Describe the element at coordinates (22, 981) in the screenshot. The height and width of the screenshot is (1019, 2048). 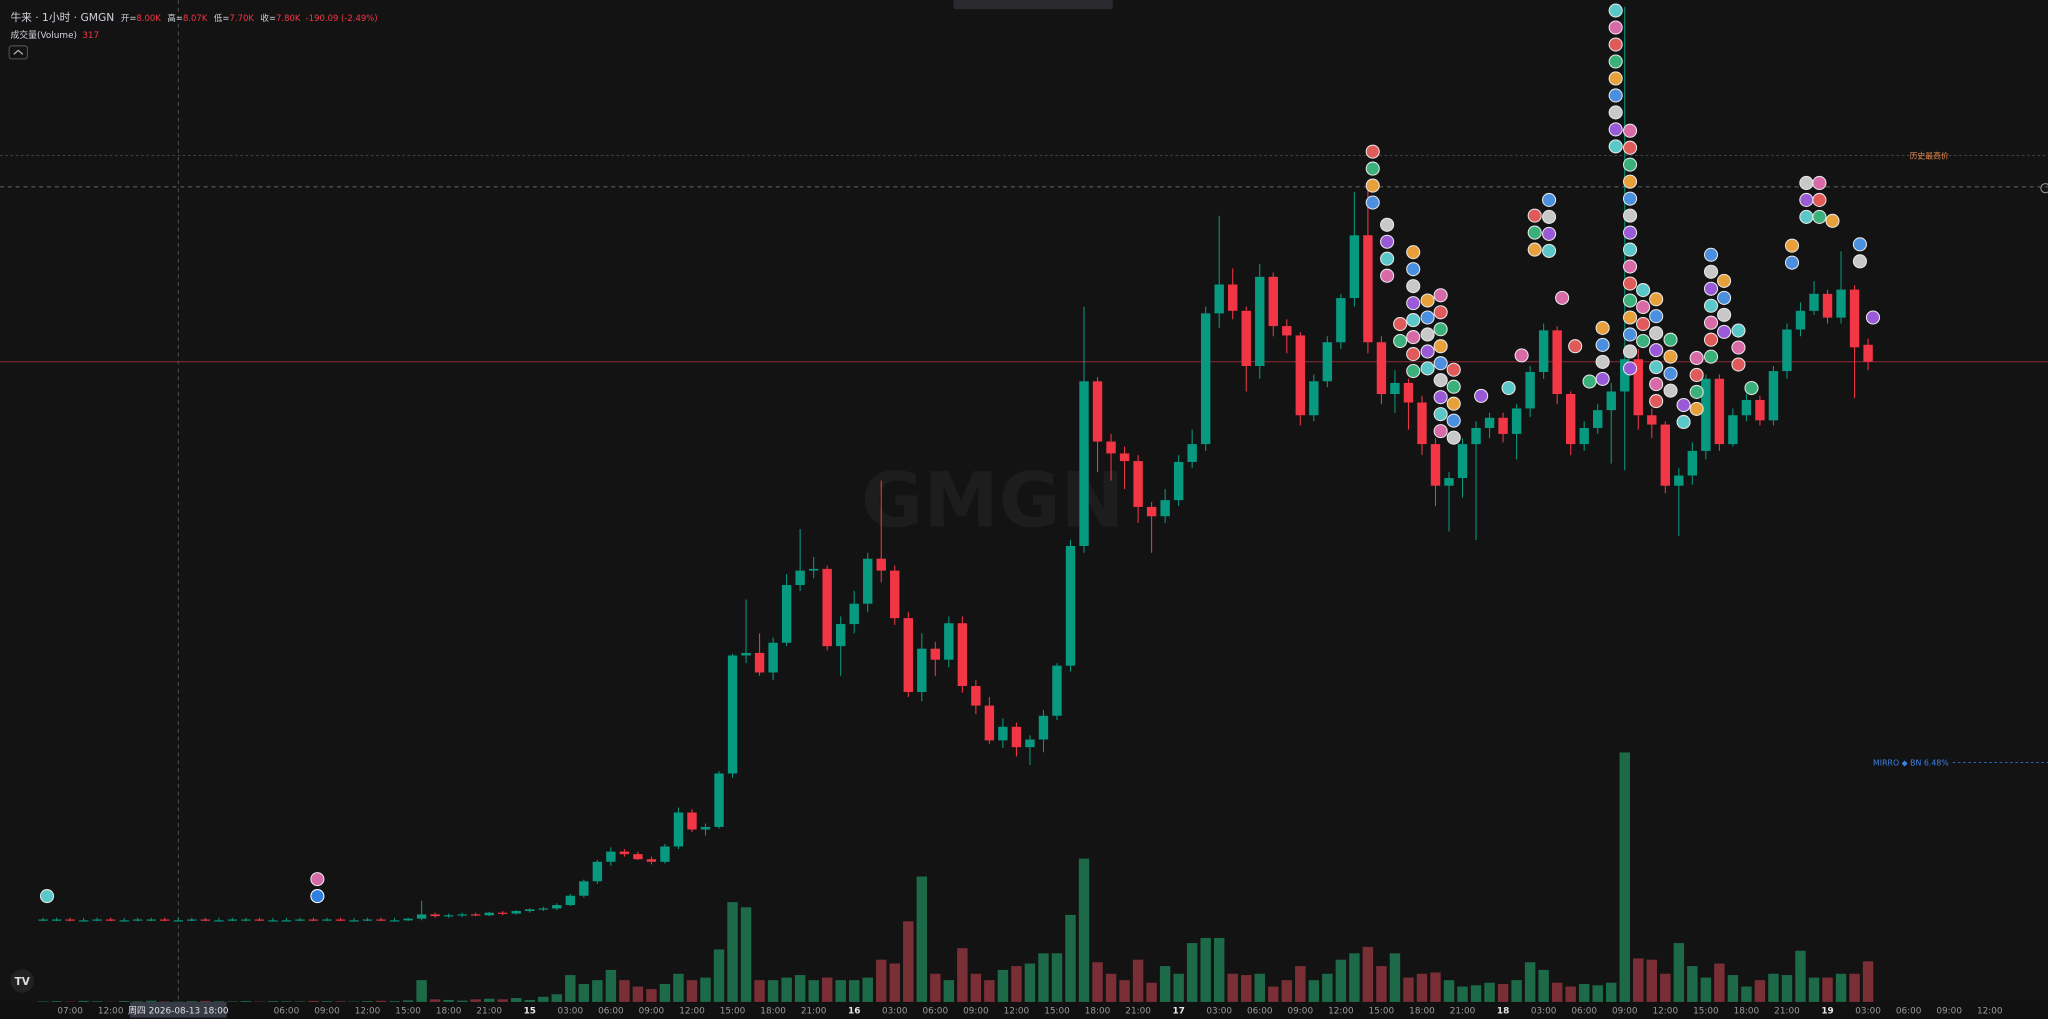
I see `tv-logo` at that location.